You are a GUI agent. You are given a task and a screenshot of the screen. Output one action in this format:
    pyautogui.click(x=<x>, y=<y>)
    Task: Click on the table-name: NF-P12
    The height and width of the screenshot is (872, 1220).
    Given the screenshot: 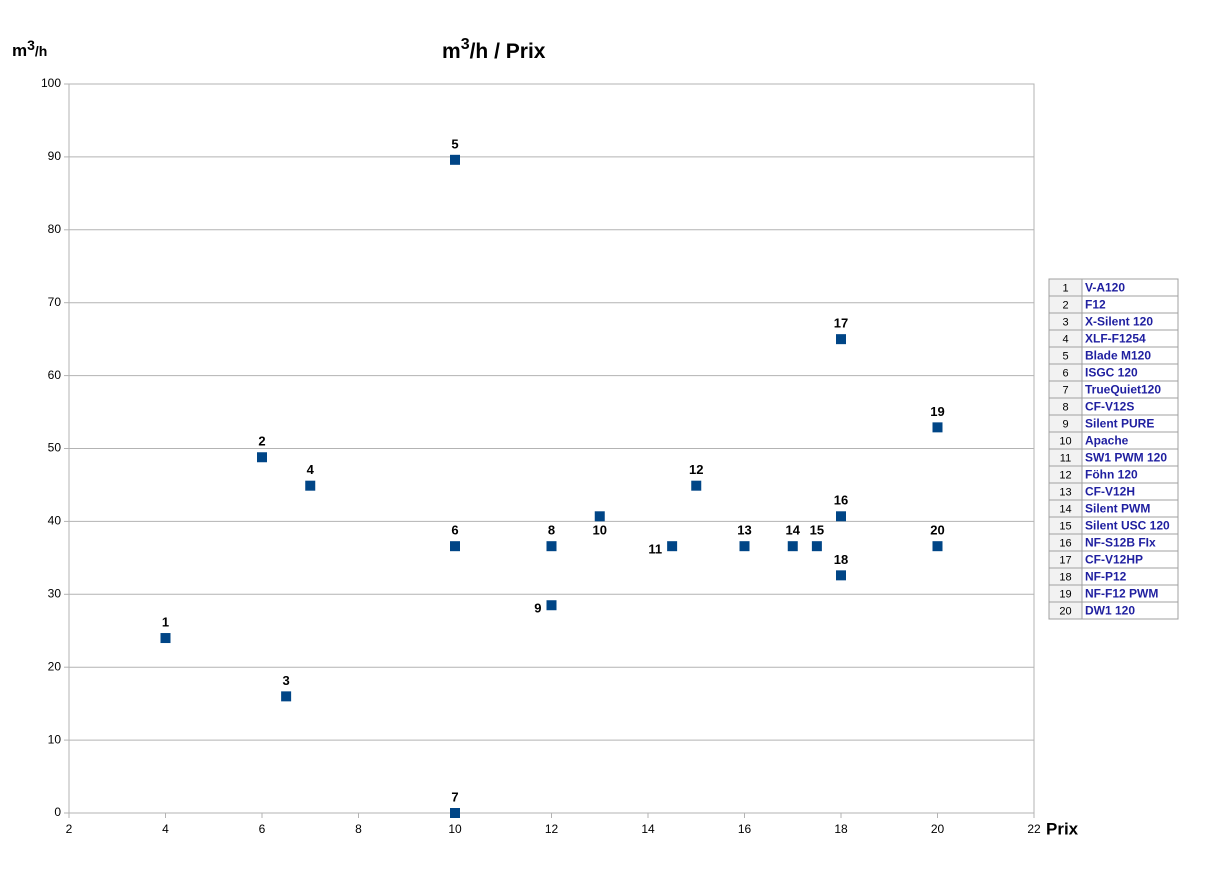 What is the action you would take?
    pyautogui.click(x=1106, y=577)
    